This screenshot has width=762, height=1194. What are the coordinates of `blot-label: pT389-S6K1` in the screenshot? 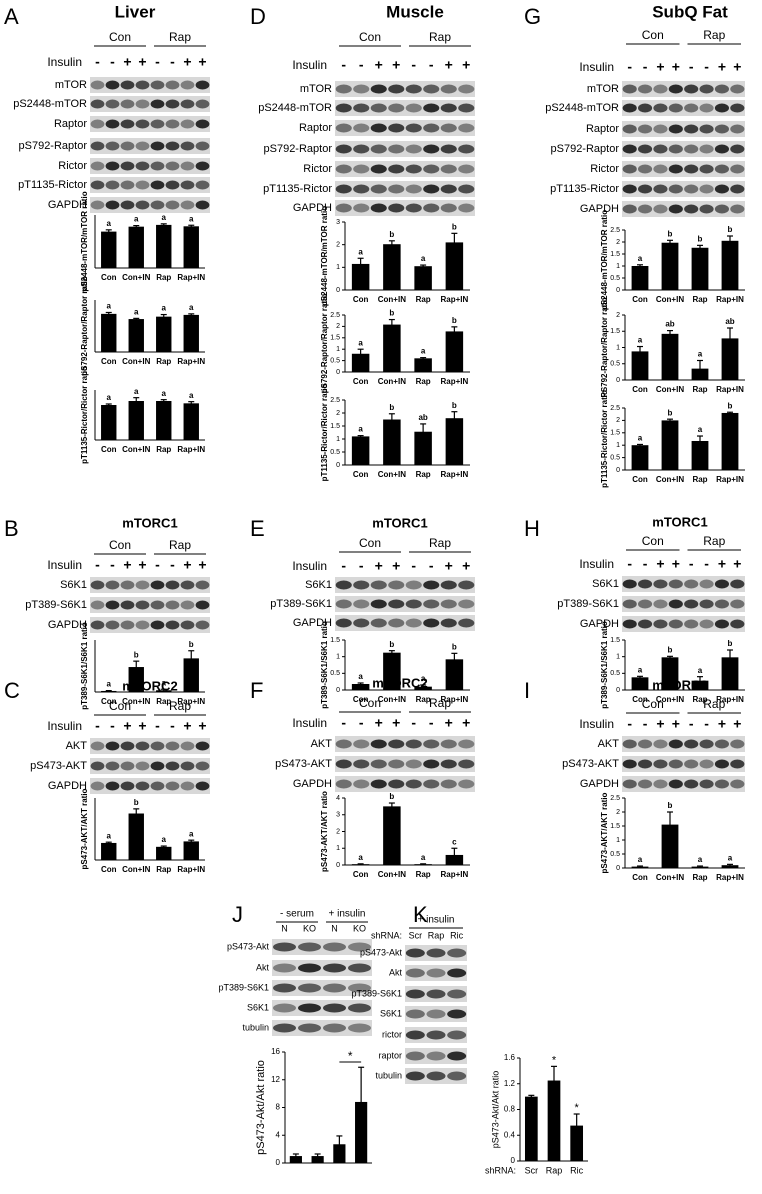 It's located at (376, 993).